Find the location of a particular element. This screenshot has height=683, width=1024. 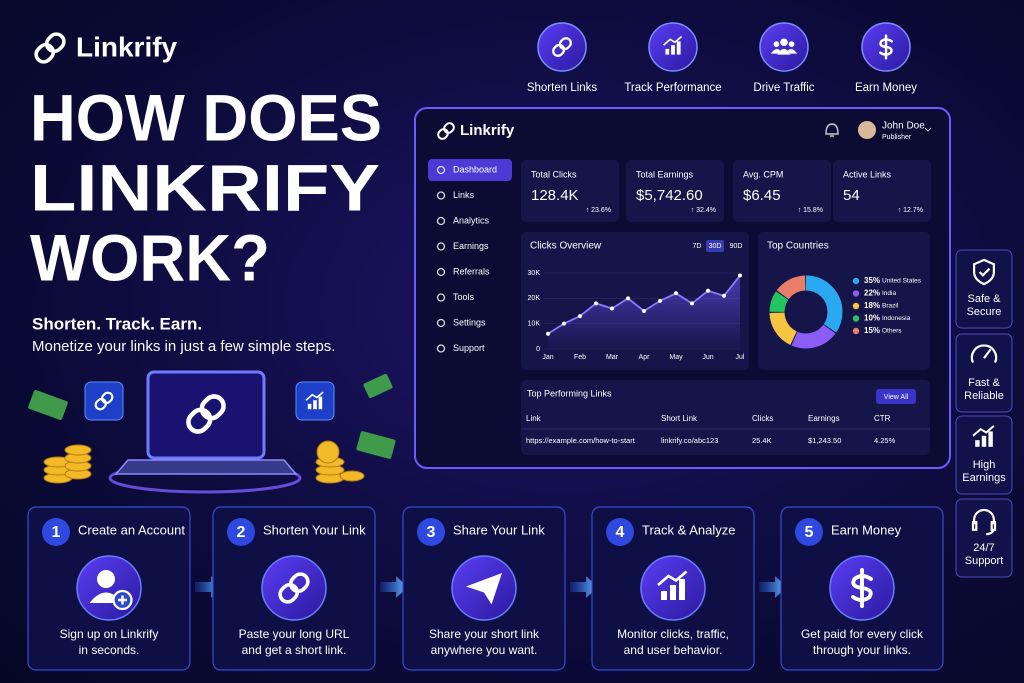

icon-link is located at coordinates (206, 414).